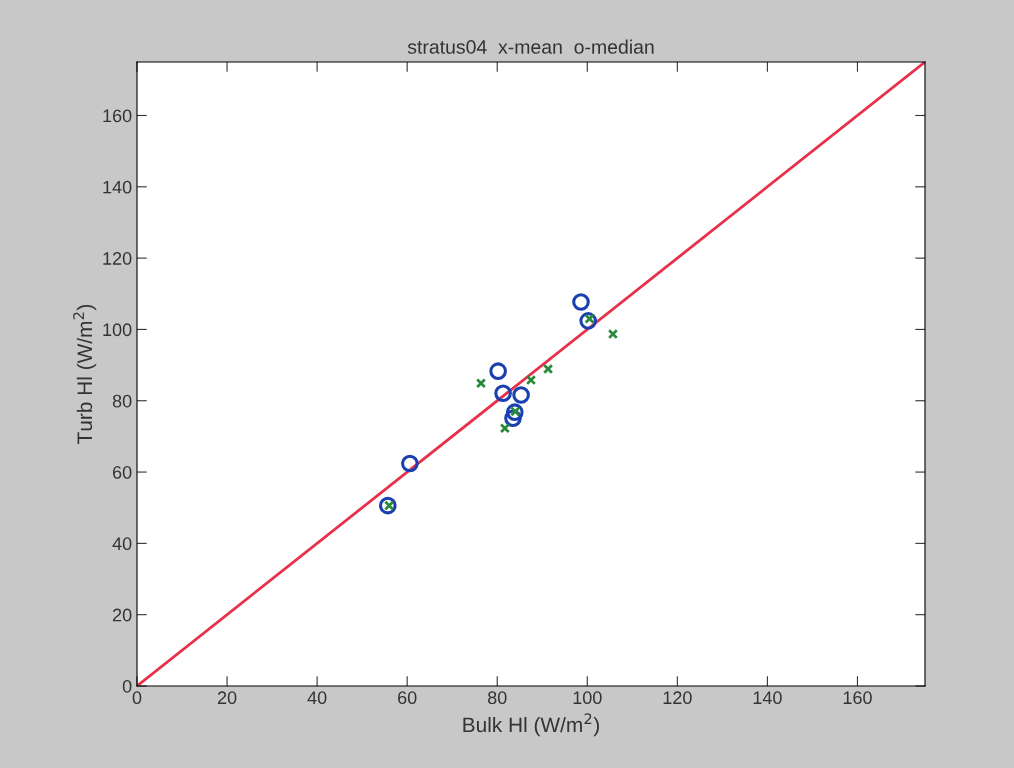 This screenshot has width=1014, height=768. Describe the element at coordinates (227, 698) in the screenshot. I see `x-tick-label: 20` at that location.